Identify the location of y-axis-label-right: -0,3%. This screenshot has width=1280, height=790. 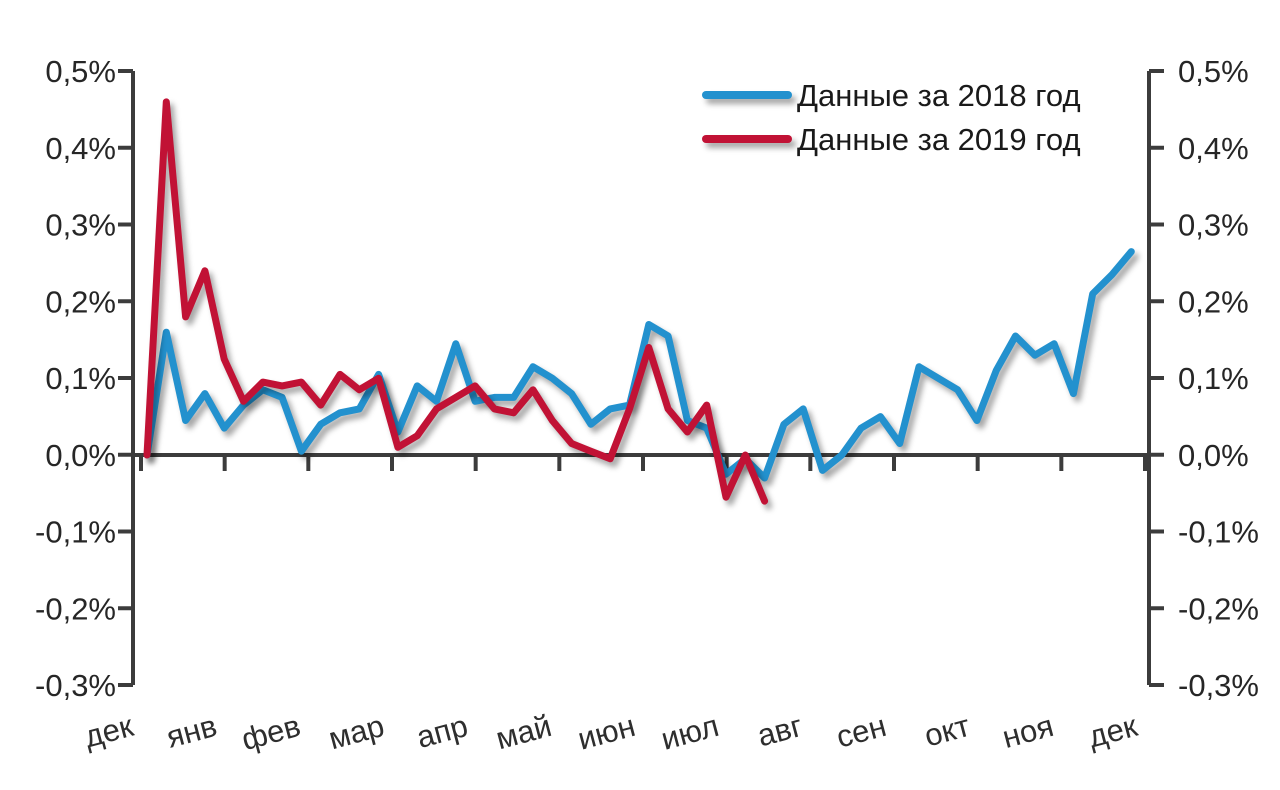
(1218, 685).